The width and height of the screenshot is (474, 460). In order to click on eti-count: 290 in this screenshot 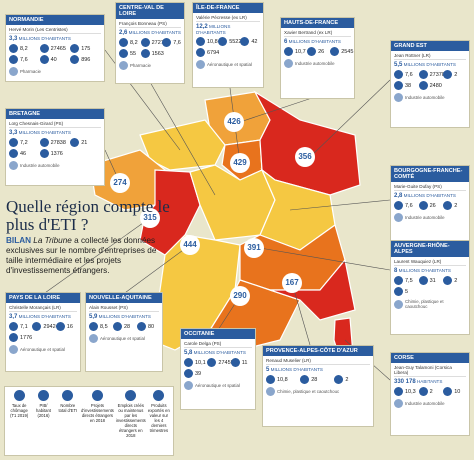, I will do `click(240, 295)`.